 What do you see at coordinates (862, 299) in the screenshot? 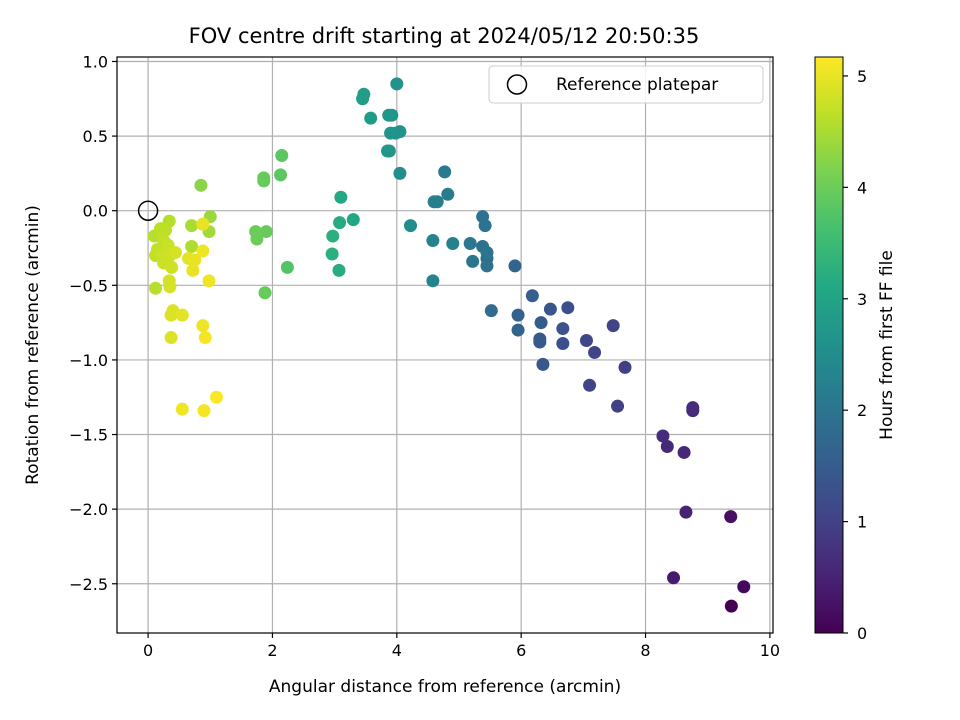
I see `colorbar-tick-label: 3` at bounding box center [862, 299].